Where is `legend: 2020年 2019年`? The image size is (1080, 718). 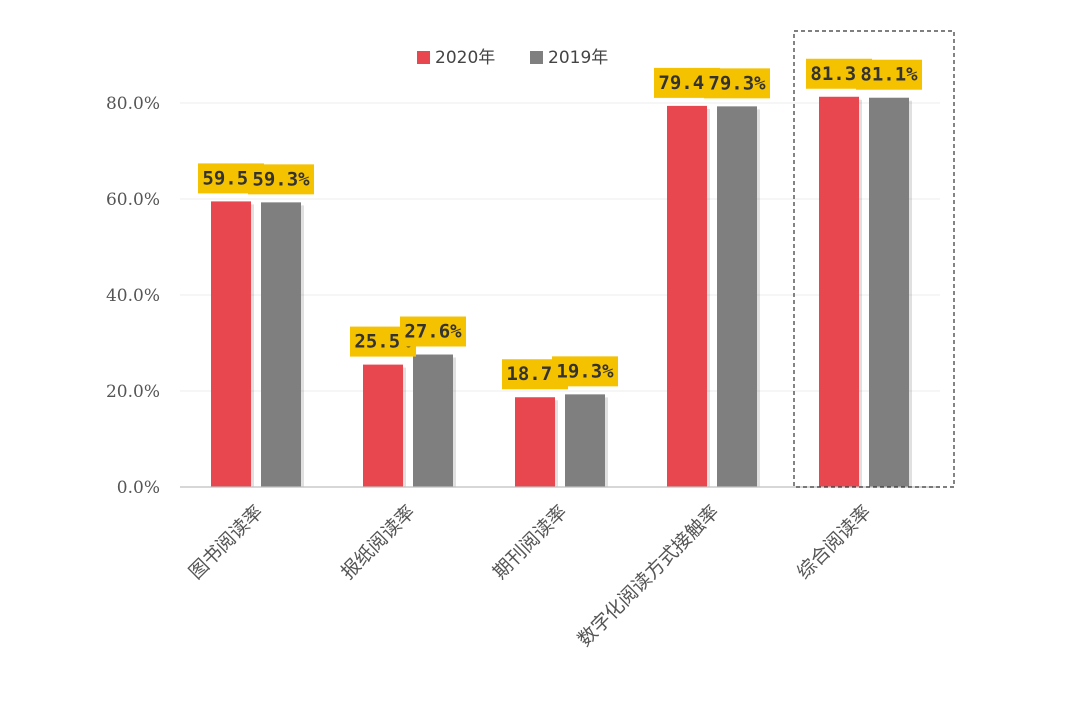 legend: 2020年 2019年 is located at coordinates (512, 58).